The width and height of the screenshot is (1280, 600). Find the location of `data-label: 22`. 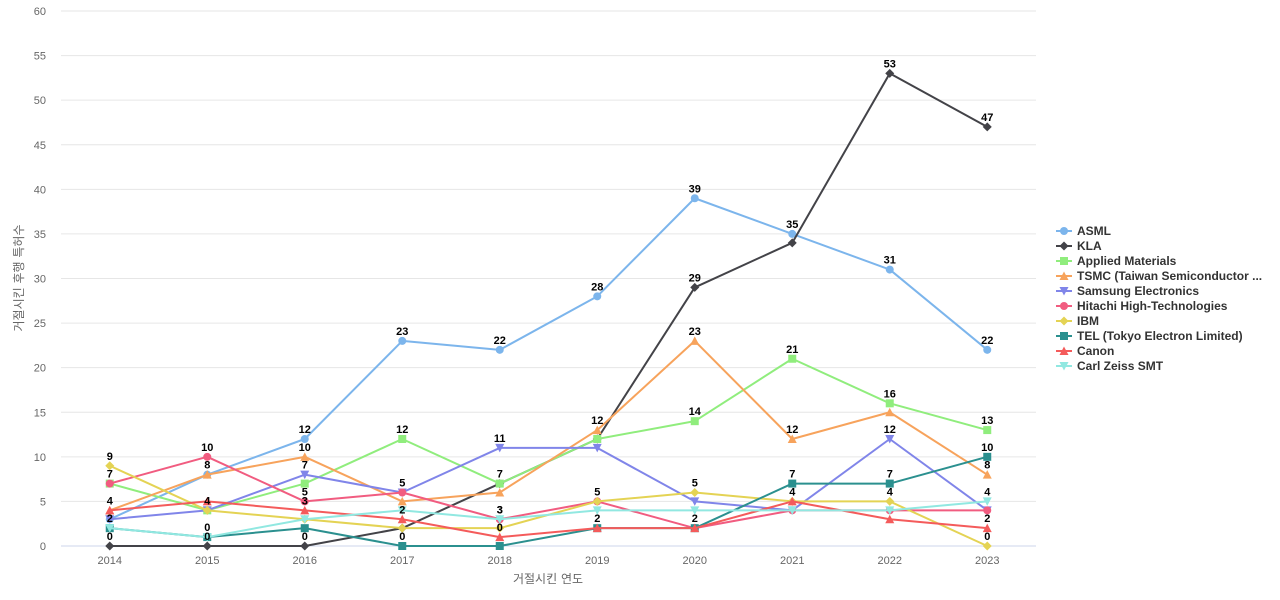

data-label: 22 is located at coordinates (500, 341).